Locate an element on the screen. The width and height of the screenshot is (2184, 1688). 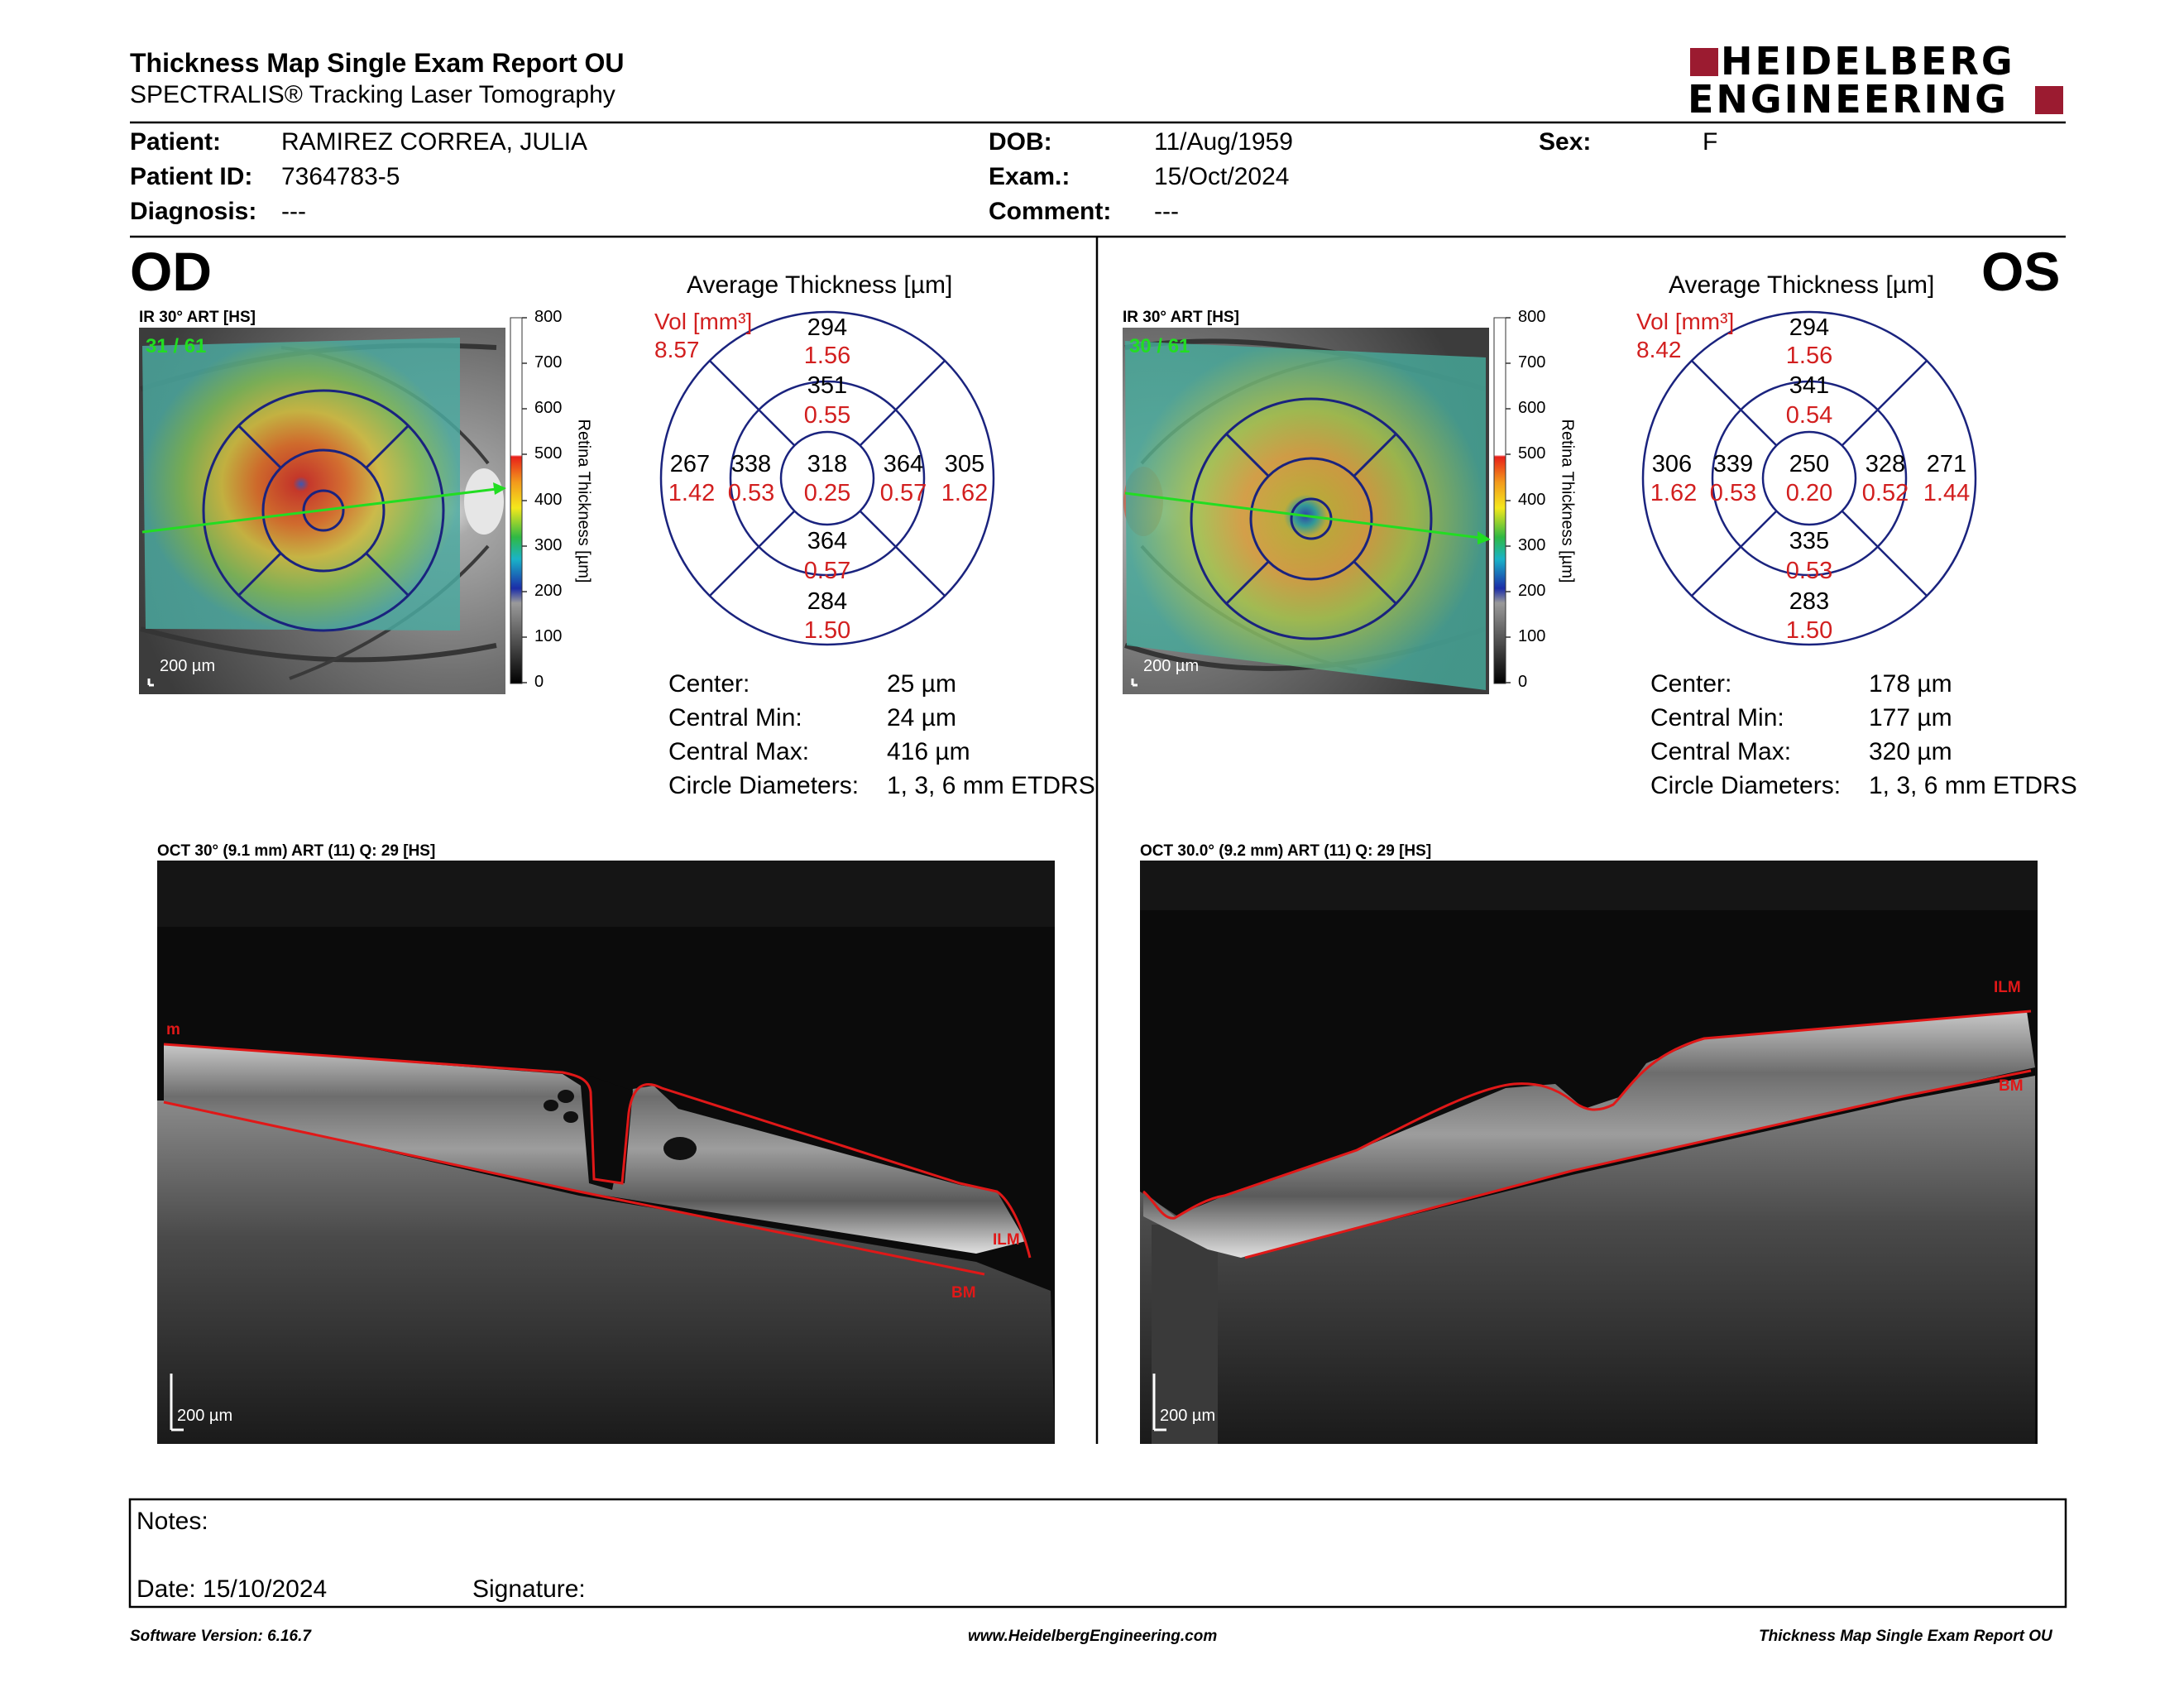
os-avg-title: Average Thickness [µm] is located at coordinates (1802, 285).